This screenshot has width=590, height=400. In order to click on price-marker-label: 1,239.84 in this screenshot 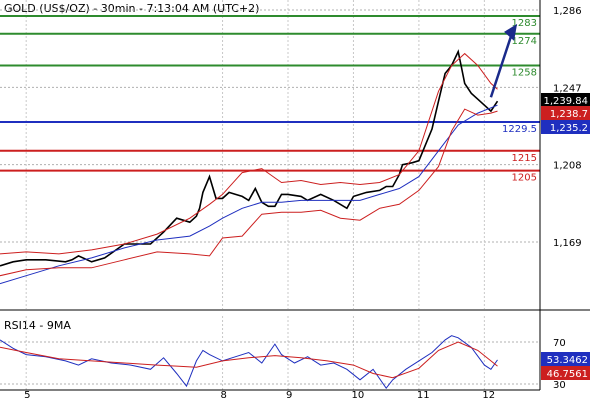, I will do `click(565, 101)`.